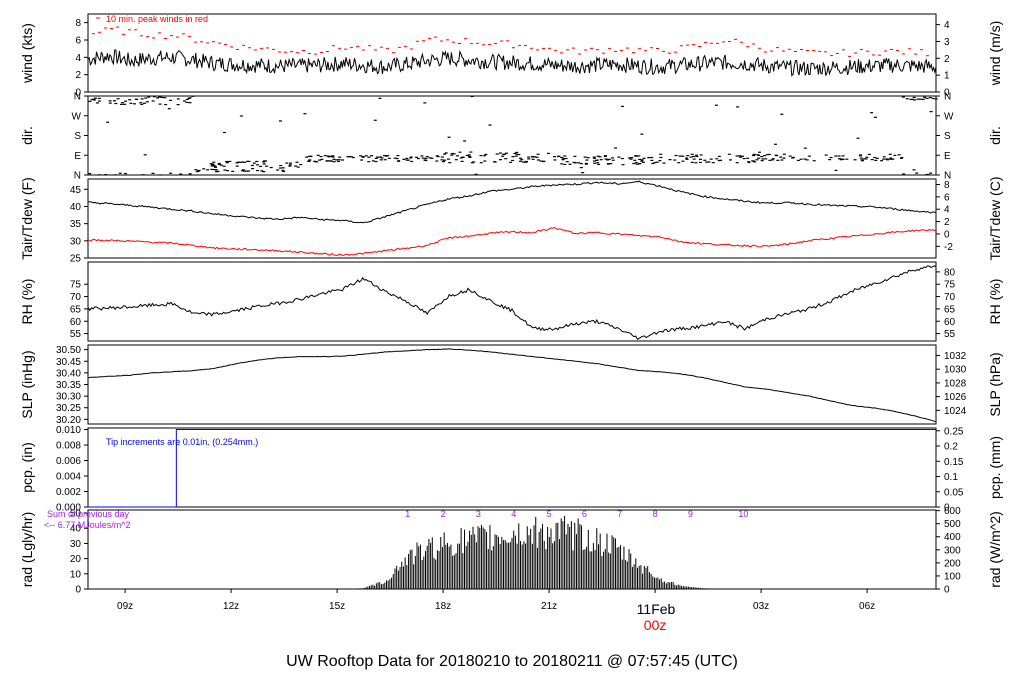 The height and width of the screenshot is (700, 1024). Describe the element at coordinates (995, 54) in the screenshot. I see `wind-ylabel-right: wind (m/s)` at that location.